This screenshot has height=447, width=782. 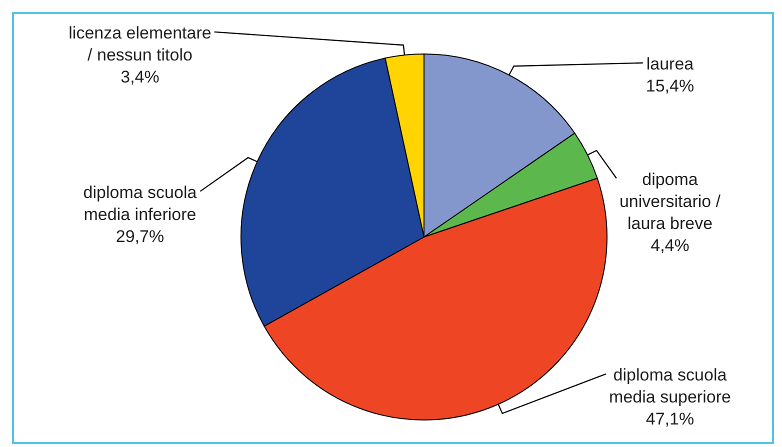 What do you see at coordinates (140, 77) in the screenshot?
I see `data-label: 3,4%` at bounding box center [140, 77].